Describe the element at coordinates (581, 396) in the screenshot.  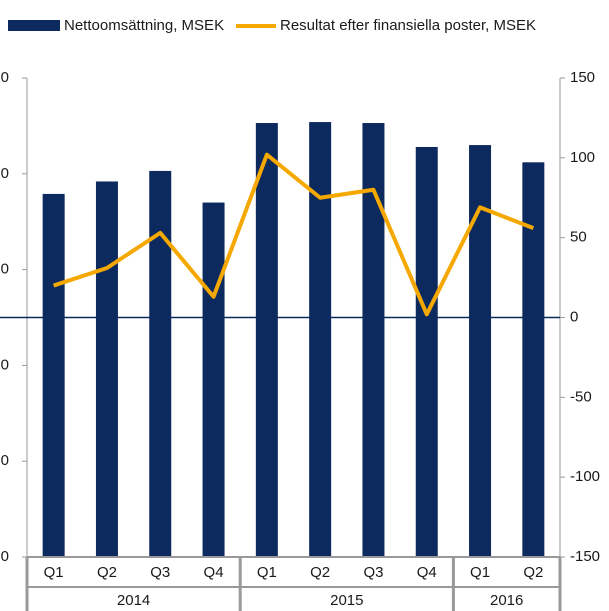
I see `y2-tick-label: -50` at that location.